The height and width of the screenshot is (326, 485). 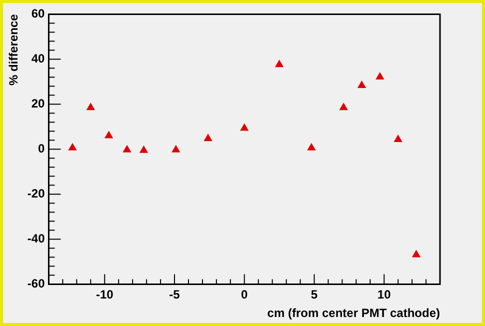 What do you see at coordinates (42, 149) in the screenshot?
I see `y-tick-label: 0` at bounding box center [42, 149].